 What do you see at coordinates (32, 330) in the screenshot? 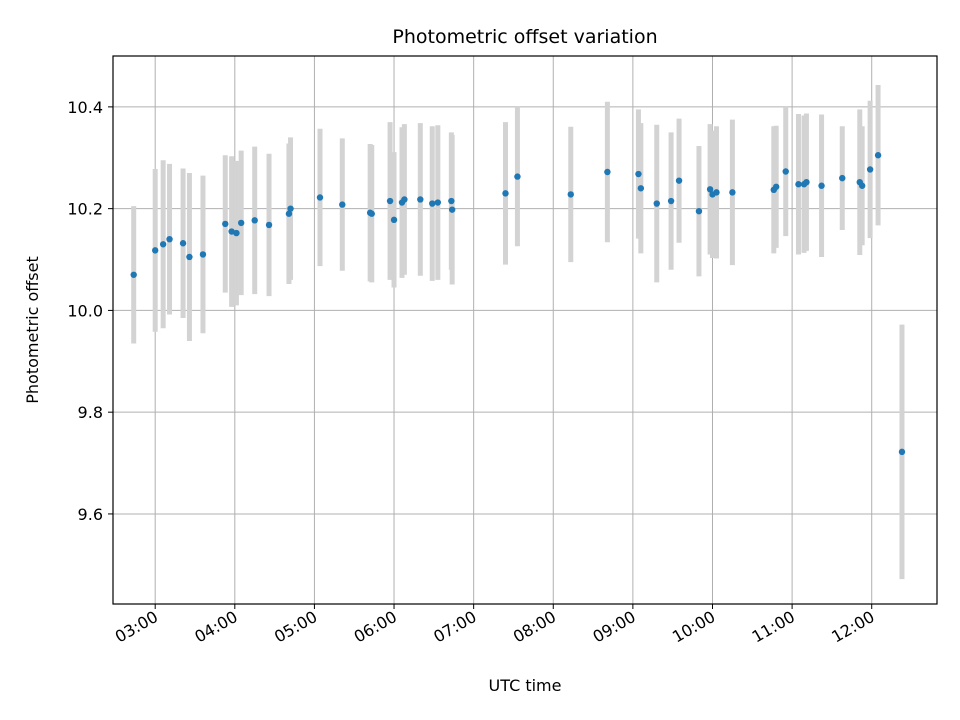
I see `y-axis-label: Photometric offset` at bounding box center [32, 330].